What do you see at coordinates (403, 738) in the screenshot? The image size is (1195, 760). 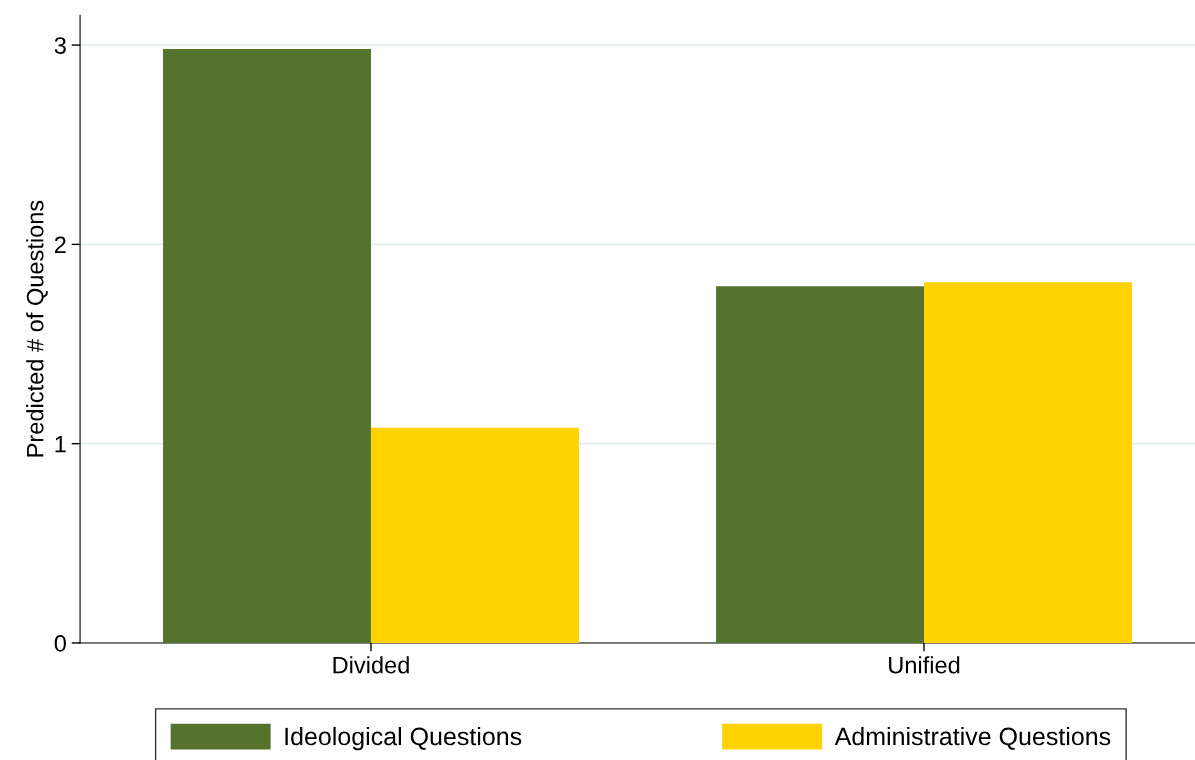 I see `legend-label: Ideological Questions` at bounding box center [403, 738].